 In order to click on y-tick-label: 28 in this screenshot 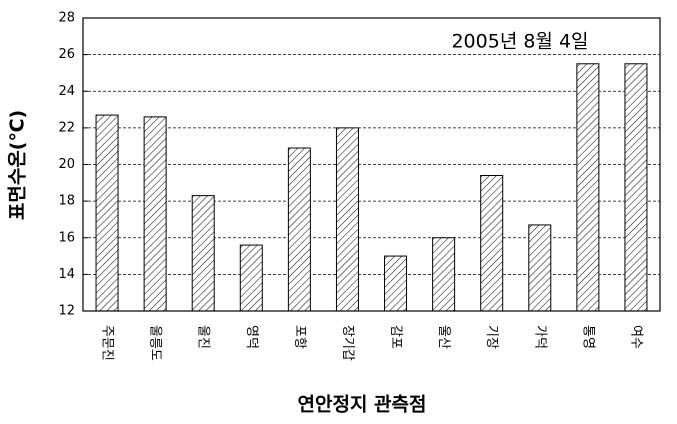, I will do `click(66, 18)`.